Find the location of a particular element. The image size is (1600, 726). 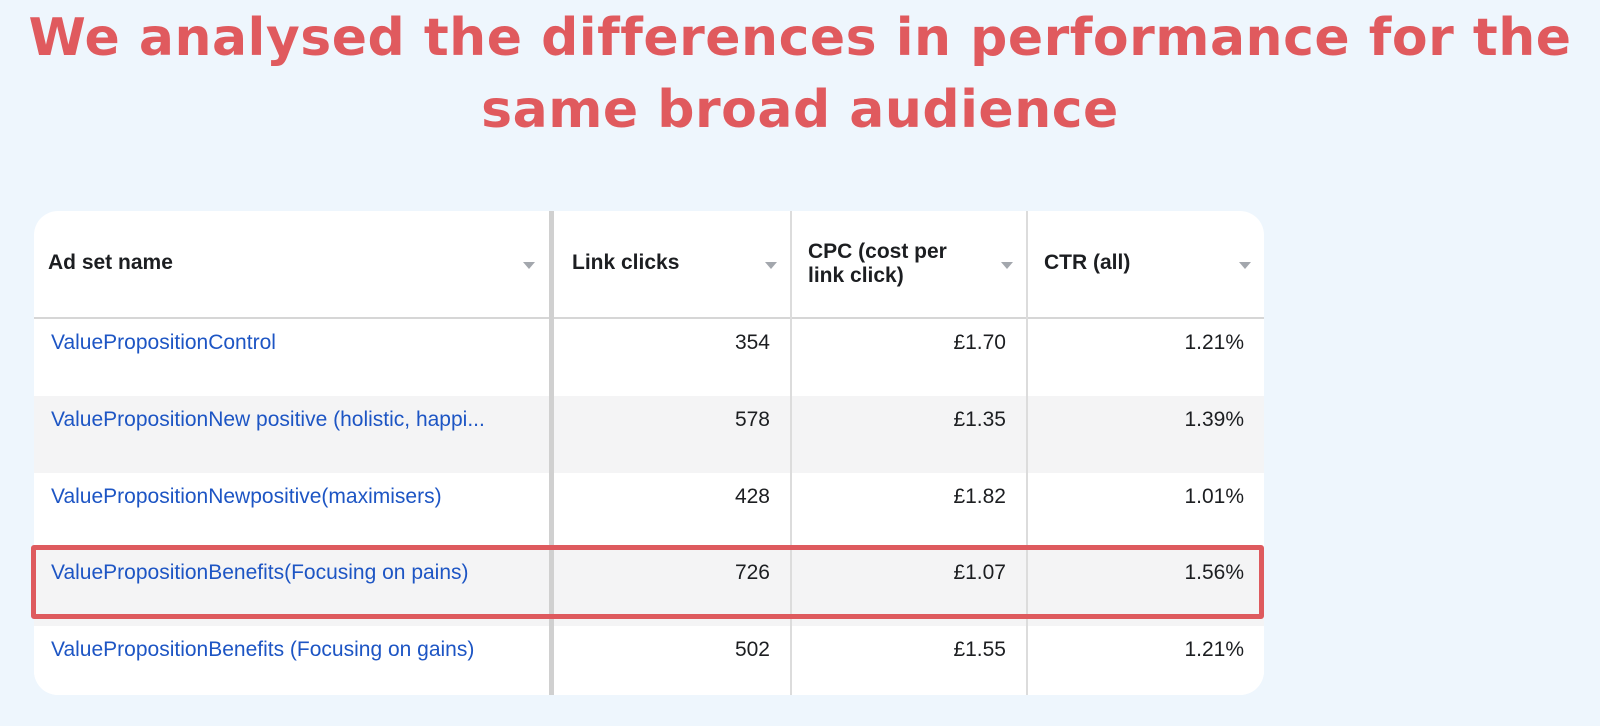

column-header-link-clicks: Link clicks is located at coordinates (672, 264).